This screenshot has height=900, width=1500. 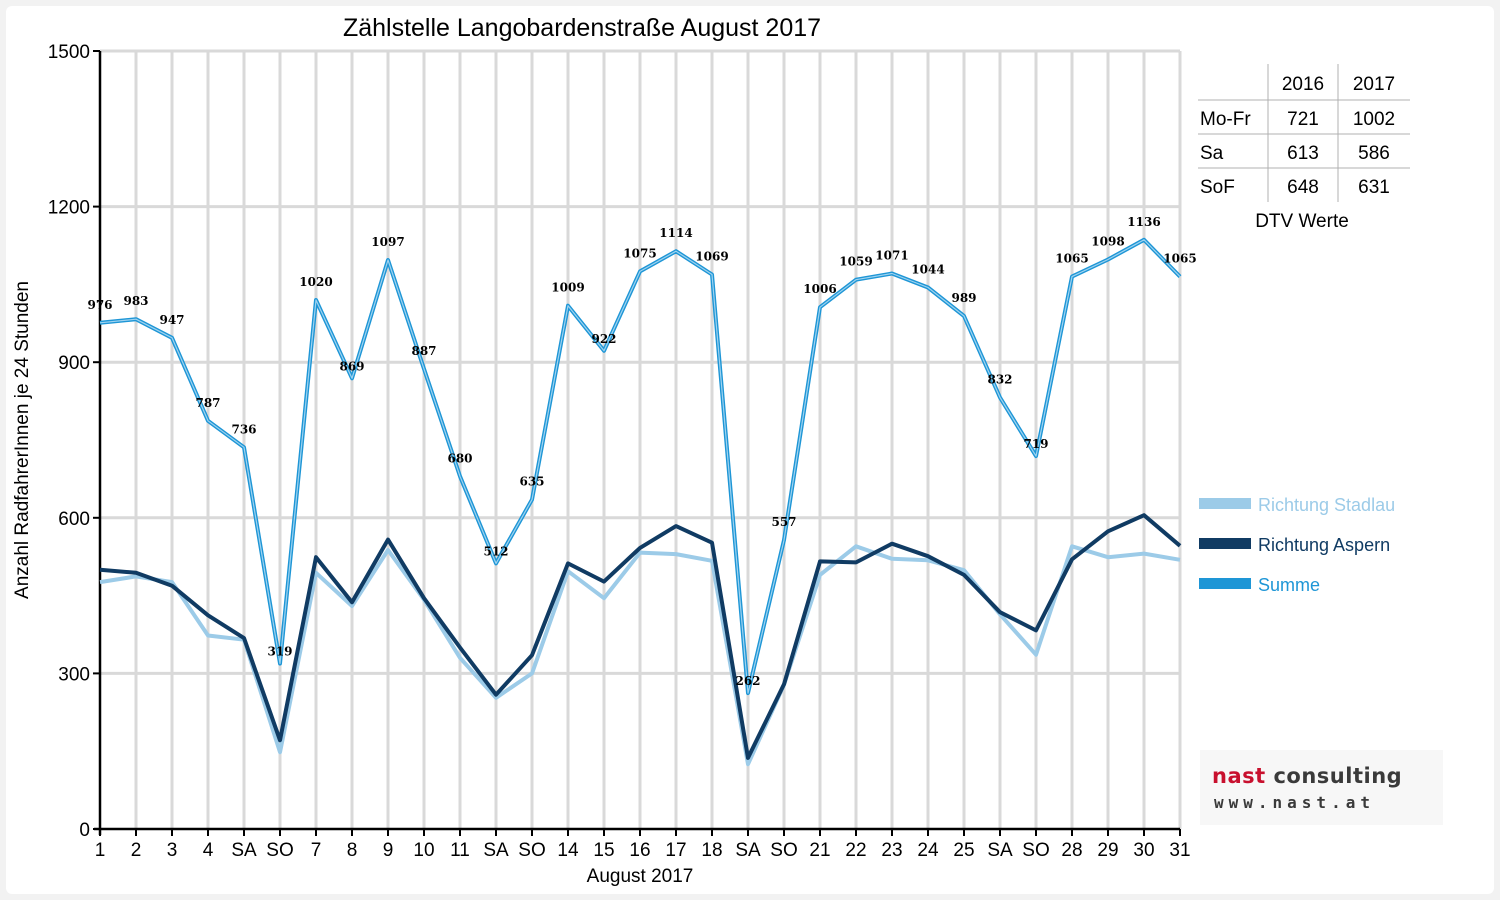 What do you see at coordinates (351, 366) in the screenshot?
I see `data-label: 869` at bounding box center [351, 366].